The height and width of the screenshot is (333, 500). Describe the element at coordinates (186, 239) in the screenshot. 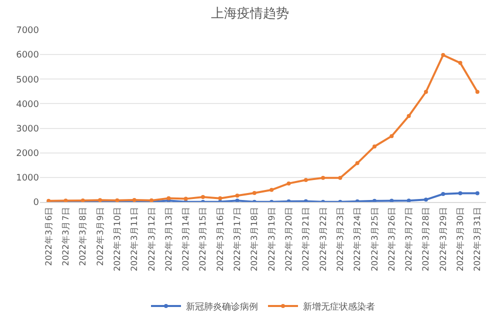

I see `x-tick-label: 2022年3月14日` at that location.